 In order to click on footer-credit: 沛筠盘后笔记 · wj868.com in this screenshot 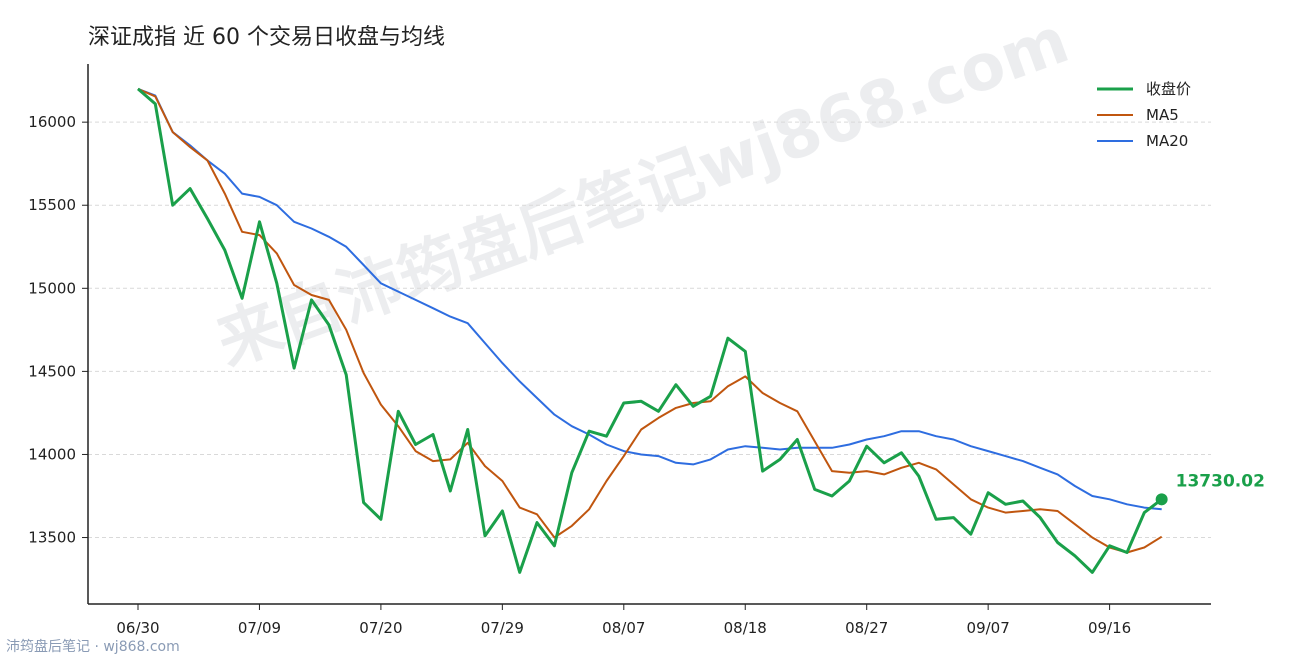, I will do `click(93, 647)`.